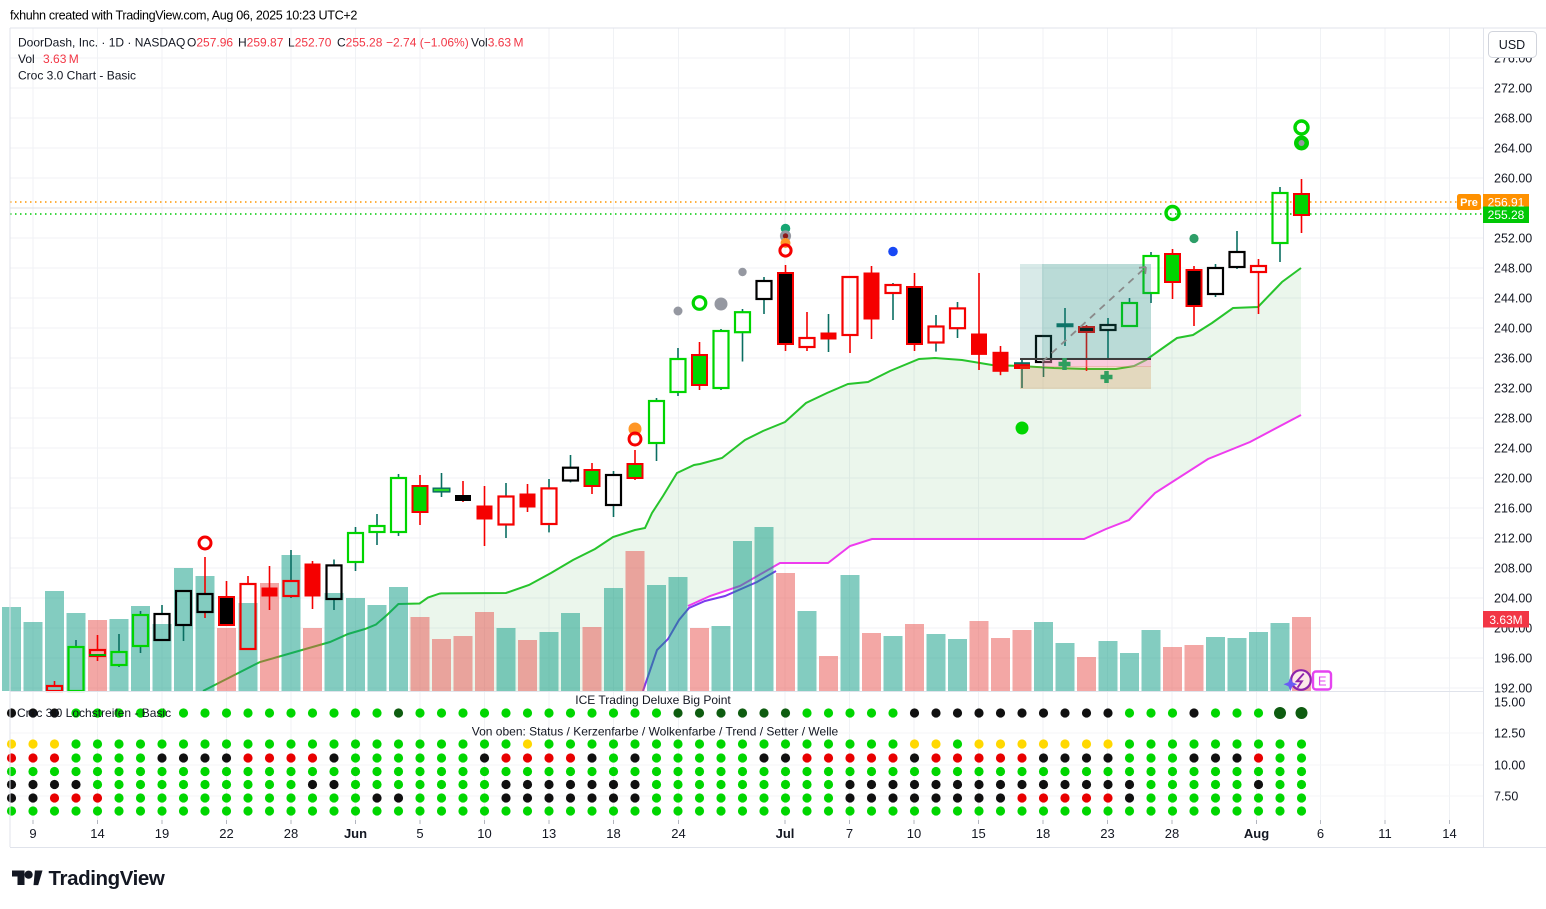 This screenshot has height=909, width=1546. Describe the element at coordinates (1509, 734) in the screenshot. I see `svg-text: 12.50` at that location.